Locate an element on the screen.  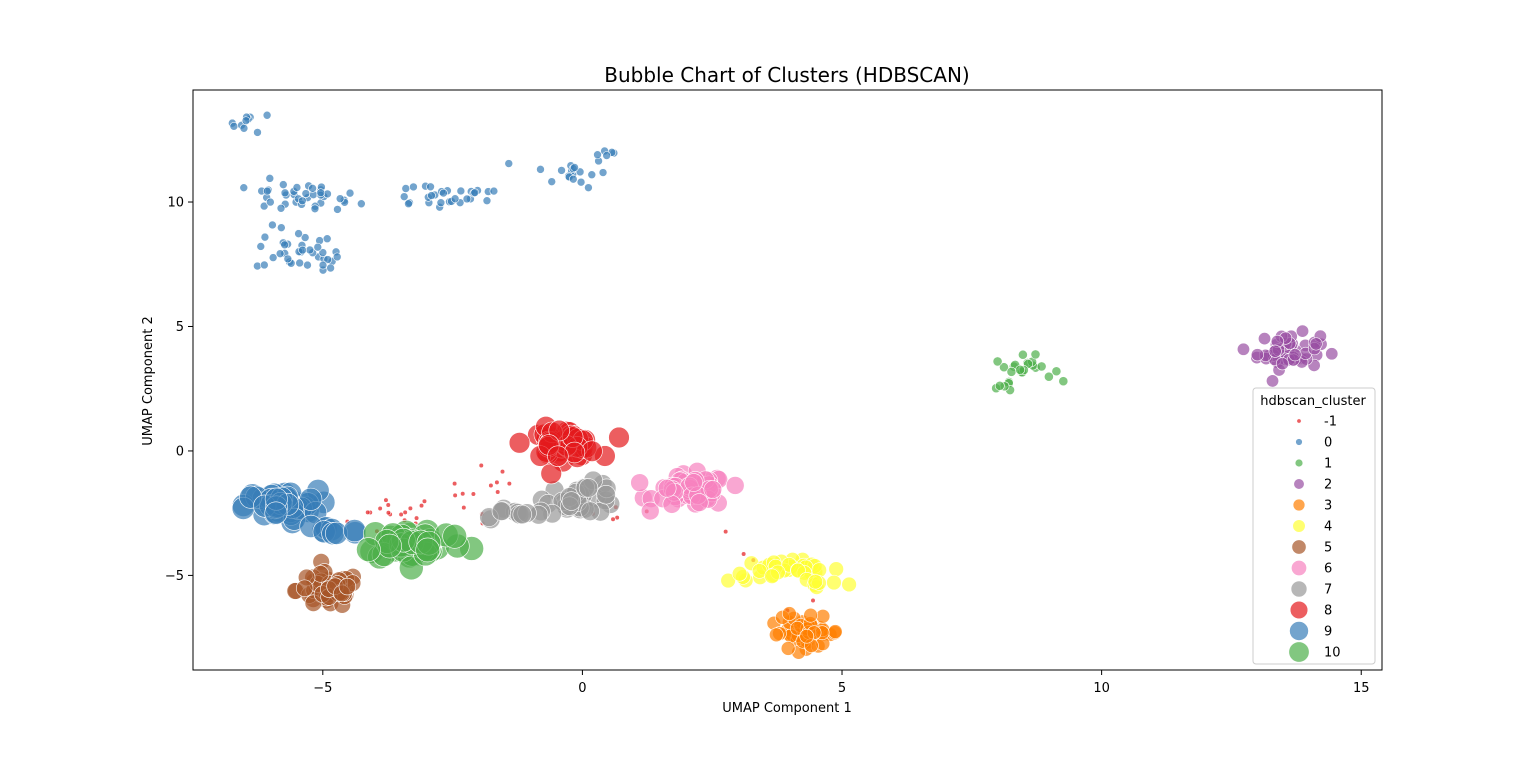
x-axis: −5 0 5 10 15 is located at coordinates (841, 683).